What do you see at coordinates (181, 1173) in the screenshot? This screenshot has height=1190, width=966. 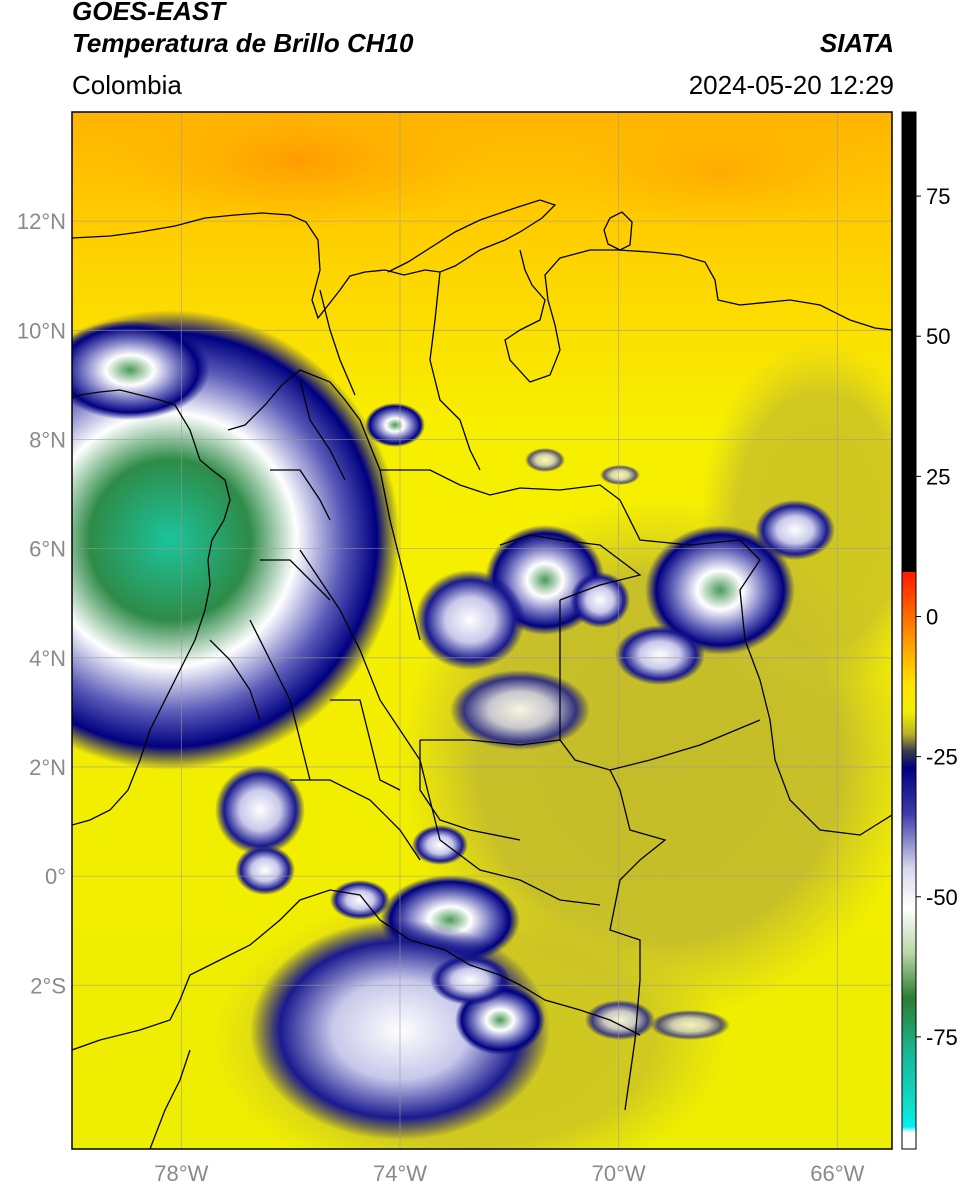 I see `lon-tick-label: 78°W` at bounding box center [181, 1173].